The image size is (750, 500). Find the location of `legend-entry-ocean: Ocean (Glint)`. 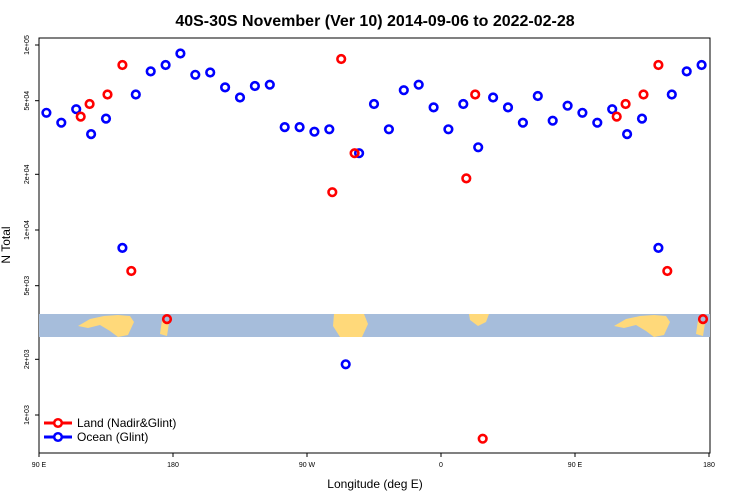

legend-entry-ocean: Ocean (Glint) is located at coordinates (96, 437).